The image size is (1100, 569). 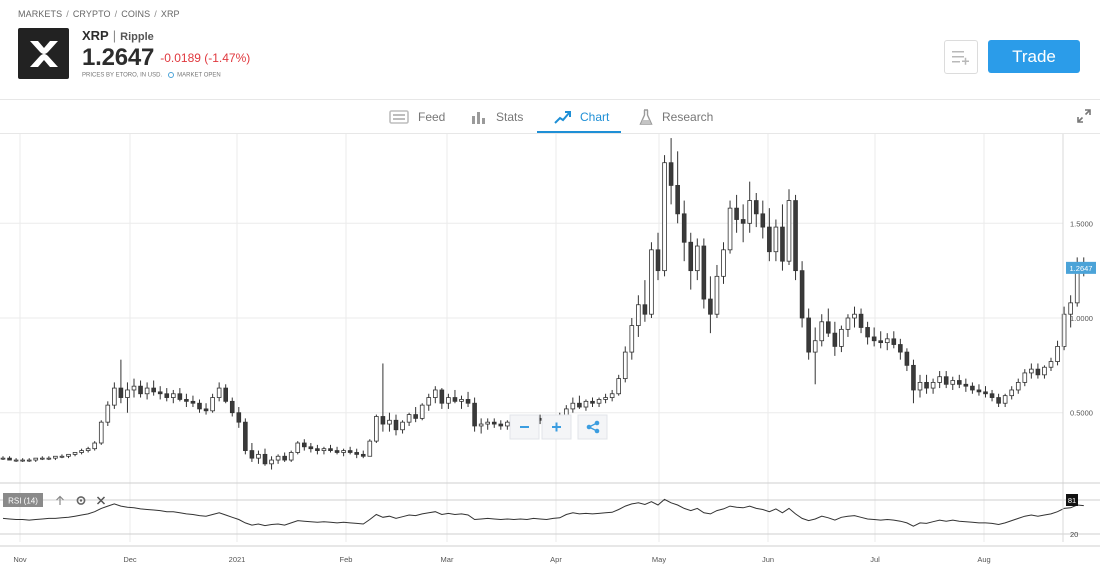 What do you see at coordinates (543, 512) in the screenshot?
I see `rsi-line` at bounding box center [543, 512].